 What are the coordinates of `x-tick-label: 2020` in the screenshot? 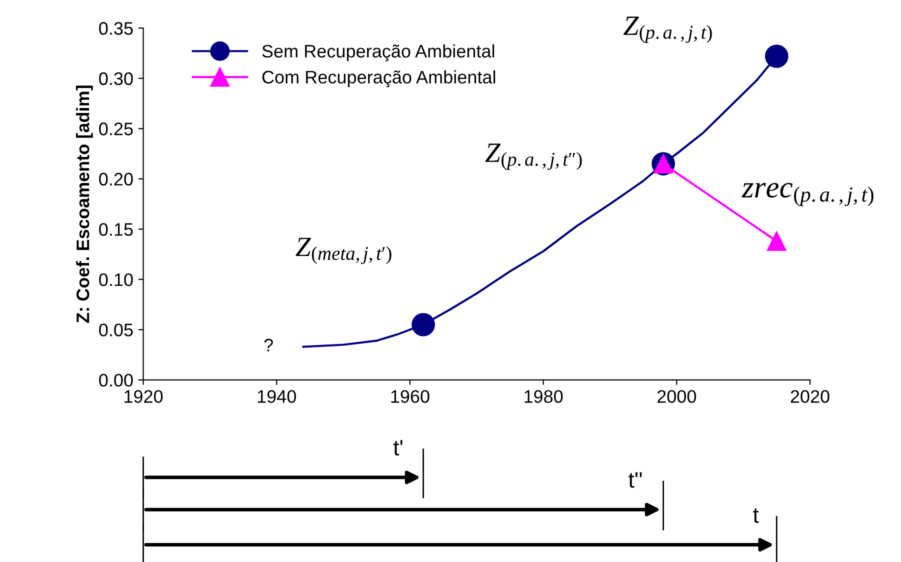 It's located at (810, 396).